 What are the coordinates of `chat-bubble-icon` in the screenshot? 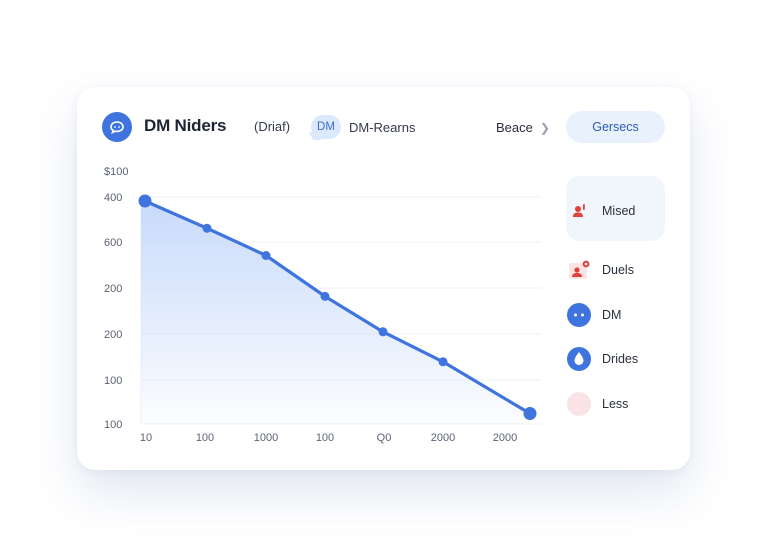 It's located at (579, 315).